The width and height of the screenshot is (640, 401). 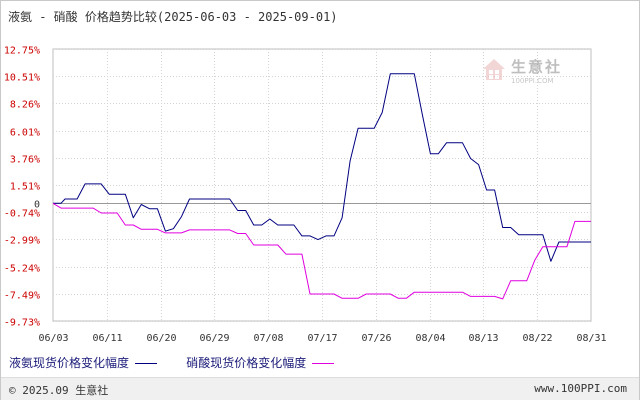 I want to click on watermark-subtext: 100PPI.COM, so click(x=532, y=81).